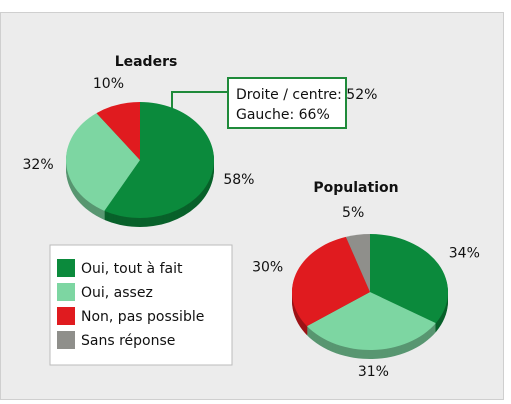 The image size is (511, 404). What do you see at coordinates (355, 188) in the screenshot?
I see `pie-title: Population` at bounding box center [355, 188].